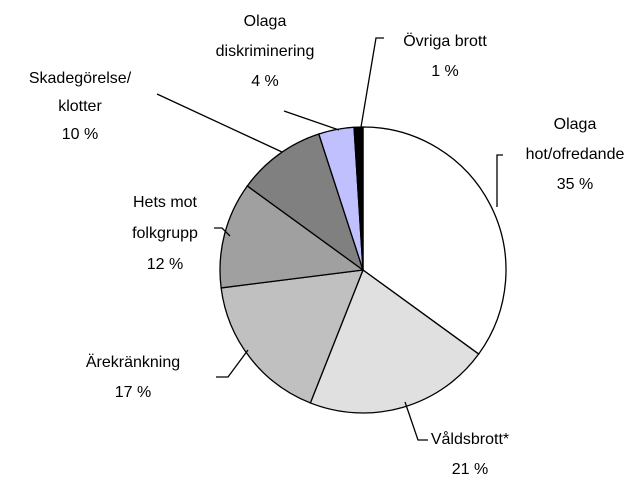 This screenshot has height=481, width=644. I want to click on slice-label: Ärekränkning, so click(133, 362).